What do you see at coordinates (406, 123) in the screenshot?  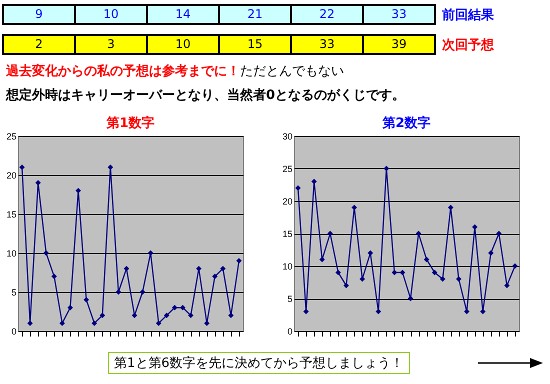 I see `chart-title: 第2数字` at bounding box center [406, 123].